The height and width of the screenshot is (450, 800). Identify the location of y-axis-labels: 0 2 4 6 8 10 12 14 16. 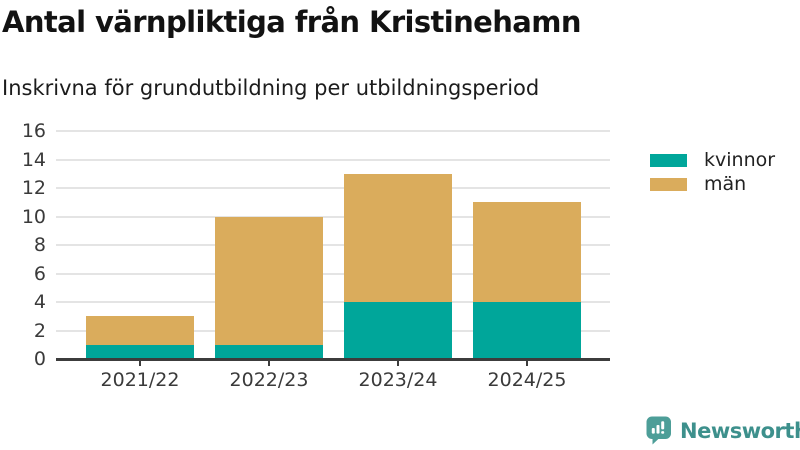
(23, 245).